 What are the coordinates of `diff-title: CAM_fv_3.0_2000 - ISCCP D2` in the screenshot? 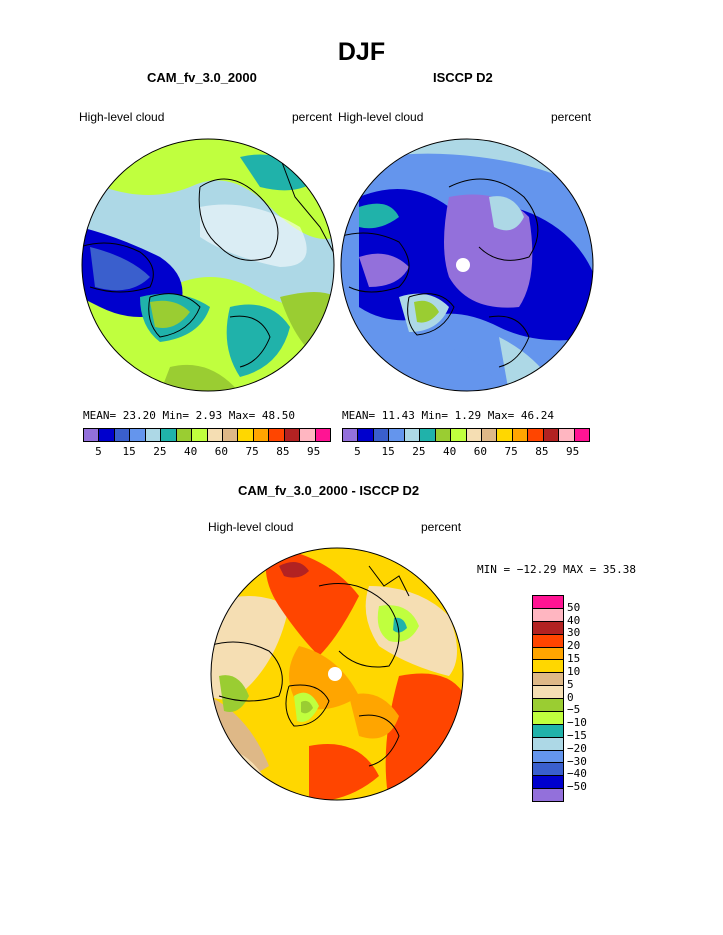 It's located at (329, 490).